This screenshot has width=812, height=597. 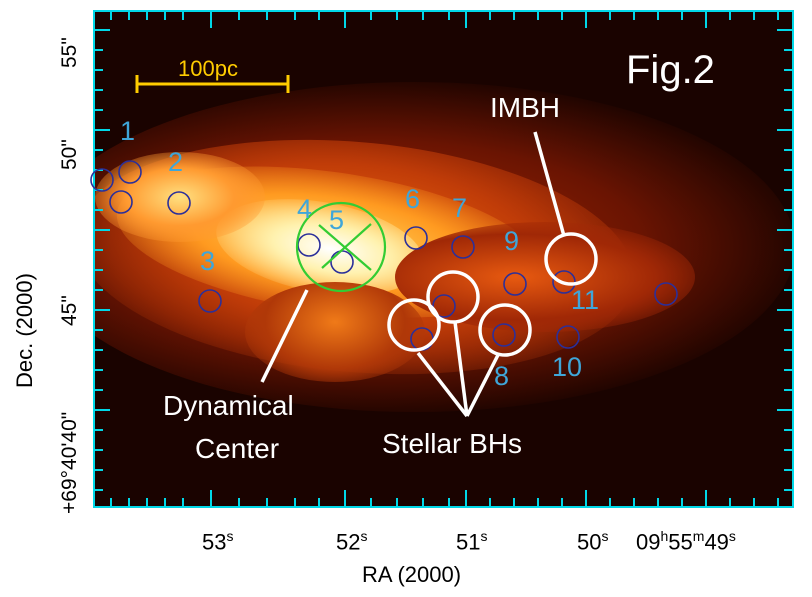 What do you see at coordinates (212, 84) in the screenshot?
I see `scale-bar` at bounding box center [212, 84].